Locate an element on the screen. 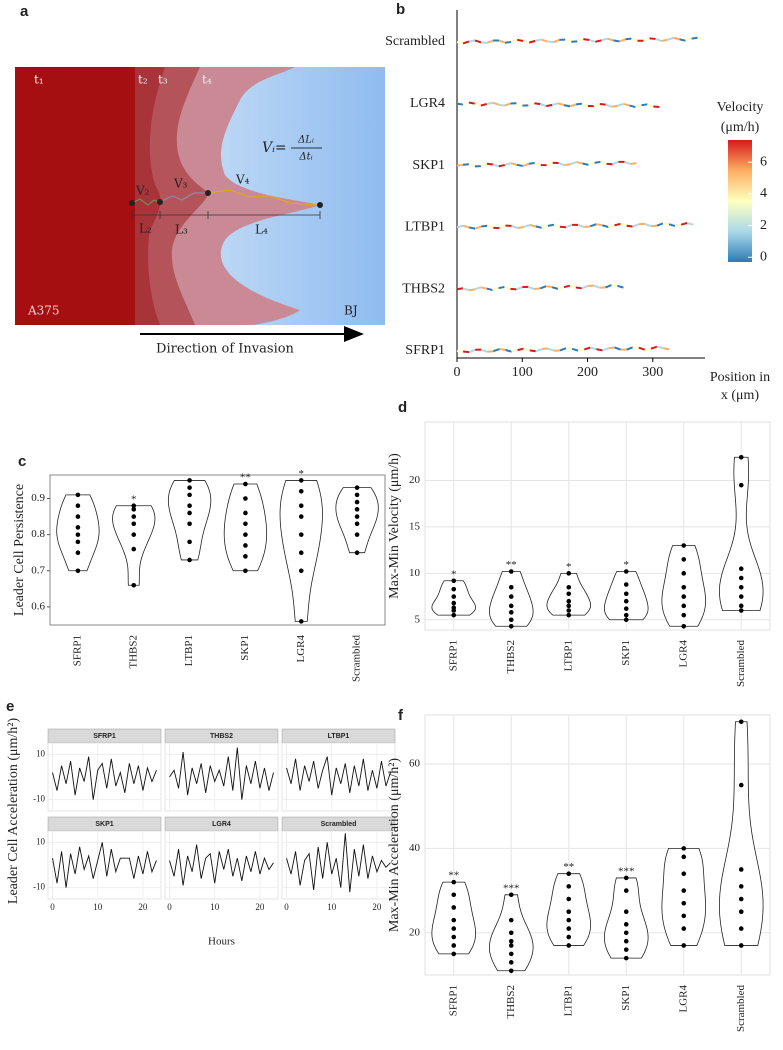  time-label: t₃ is located at coordinates (163, 80).